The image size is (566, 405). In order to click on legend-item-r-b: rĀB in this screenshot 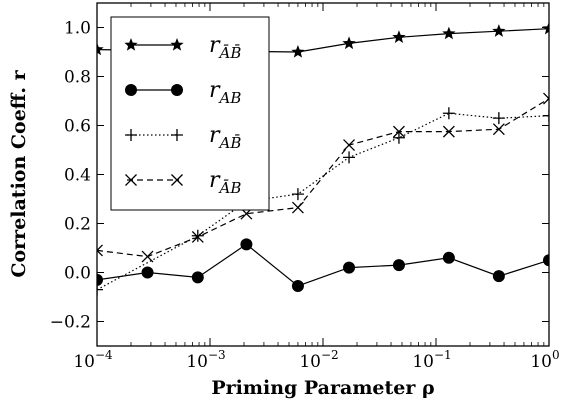, I will do `click(183, 182)`.